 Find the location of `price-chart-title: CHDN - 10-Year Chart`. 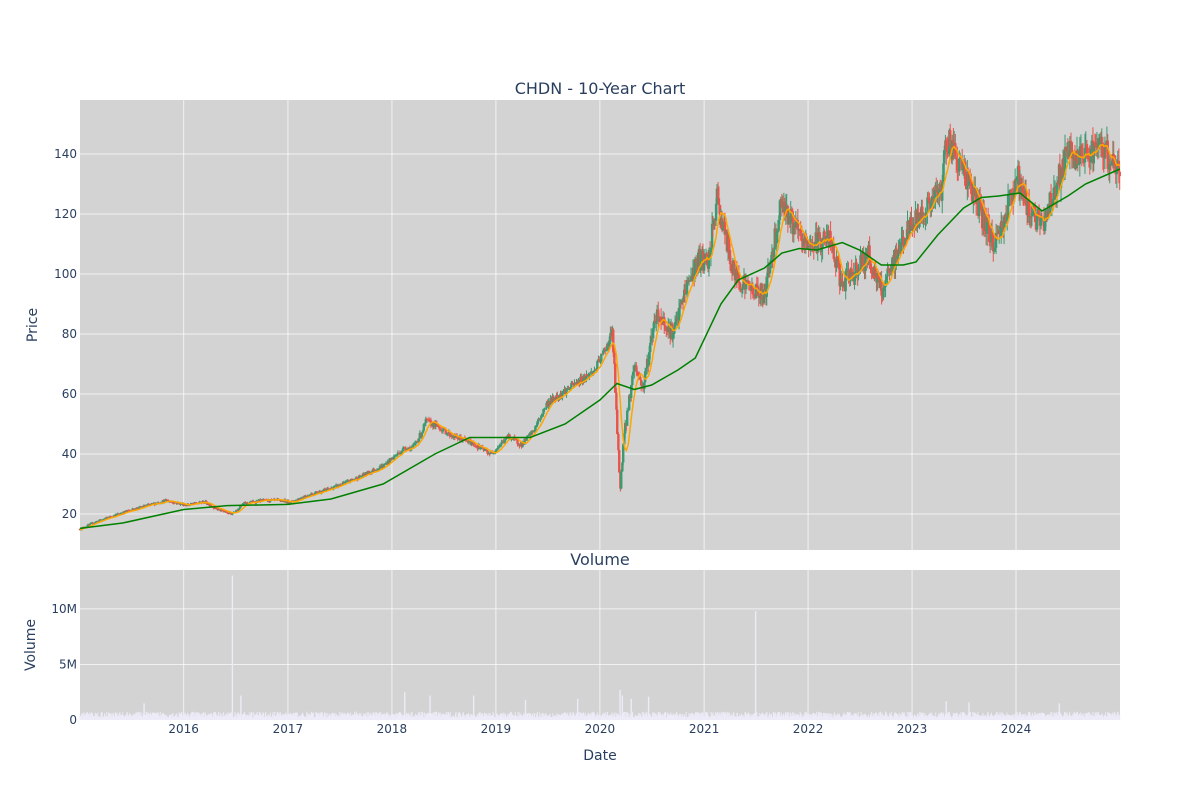

price-chart-title: CHDN - 10-Year Chart is located at coordinates (600, 88).